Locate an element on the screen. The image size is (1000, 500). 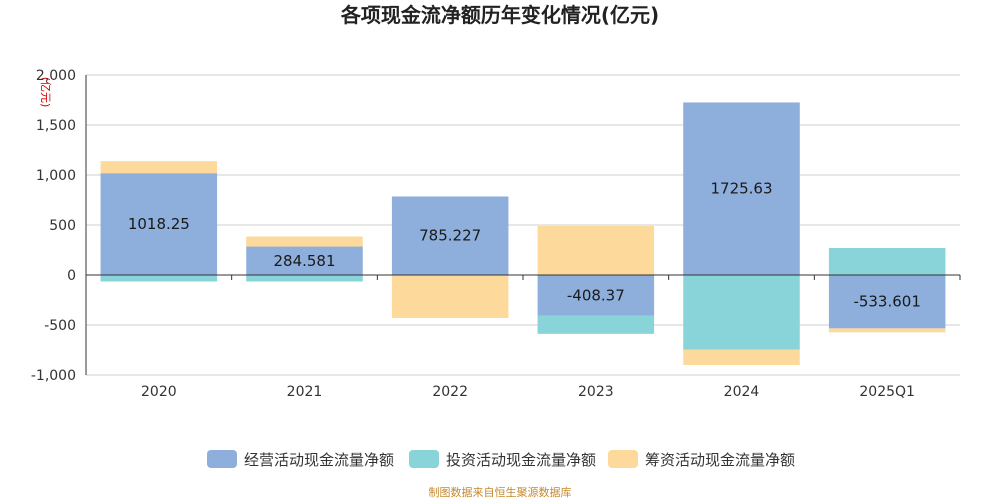
bar-series3-2022 is located at coordinates (450, 296).